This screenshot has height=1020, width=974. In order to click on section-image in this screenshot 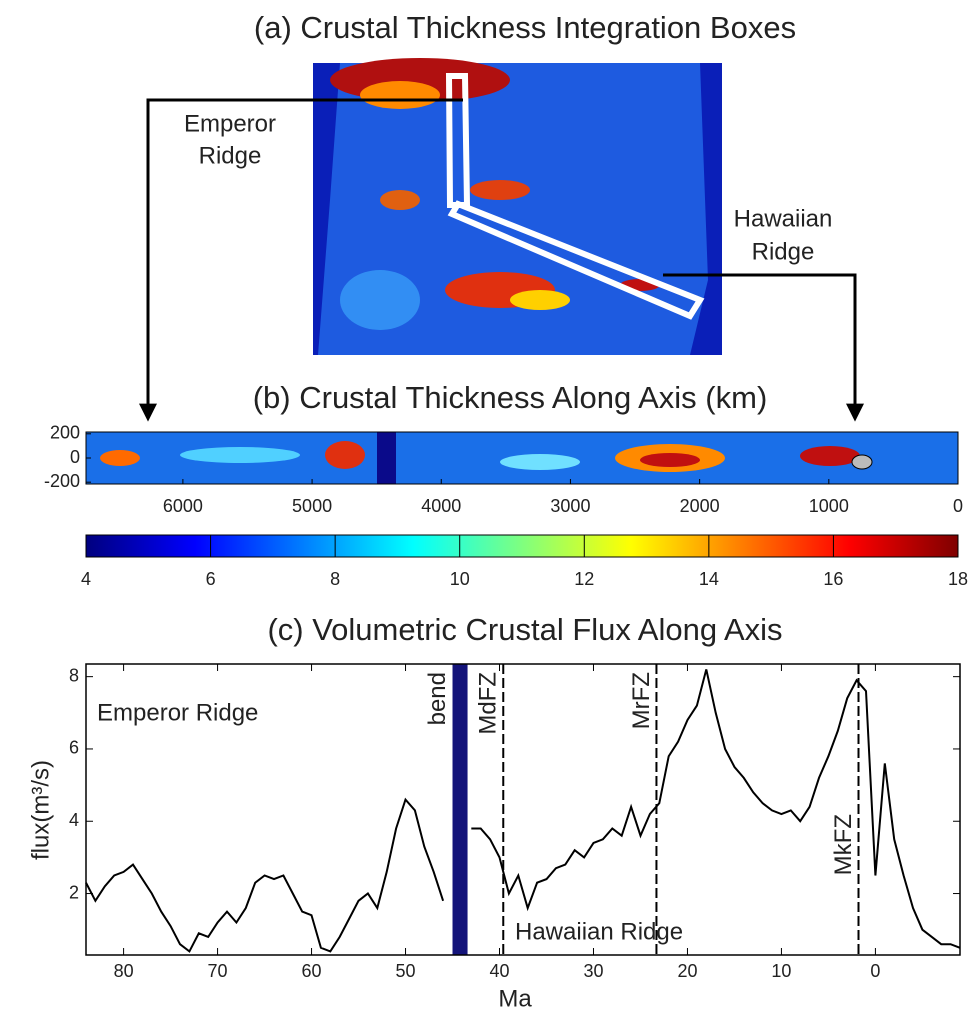, I will do `click(522, 458)`.